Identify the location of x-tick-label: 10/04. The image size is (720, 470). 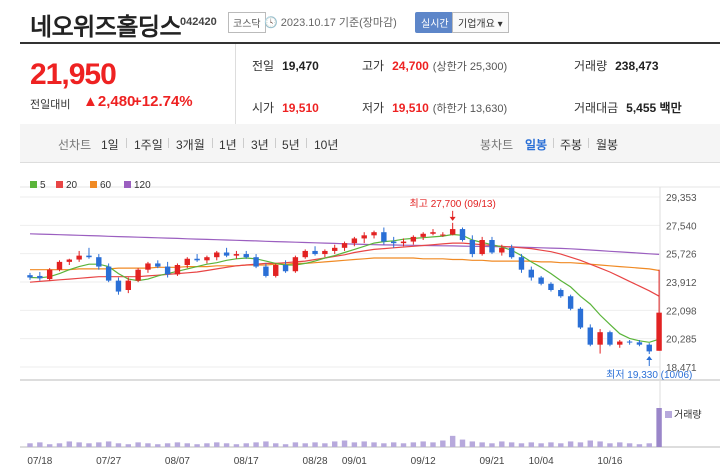
(541, 461).